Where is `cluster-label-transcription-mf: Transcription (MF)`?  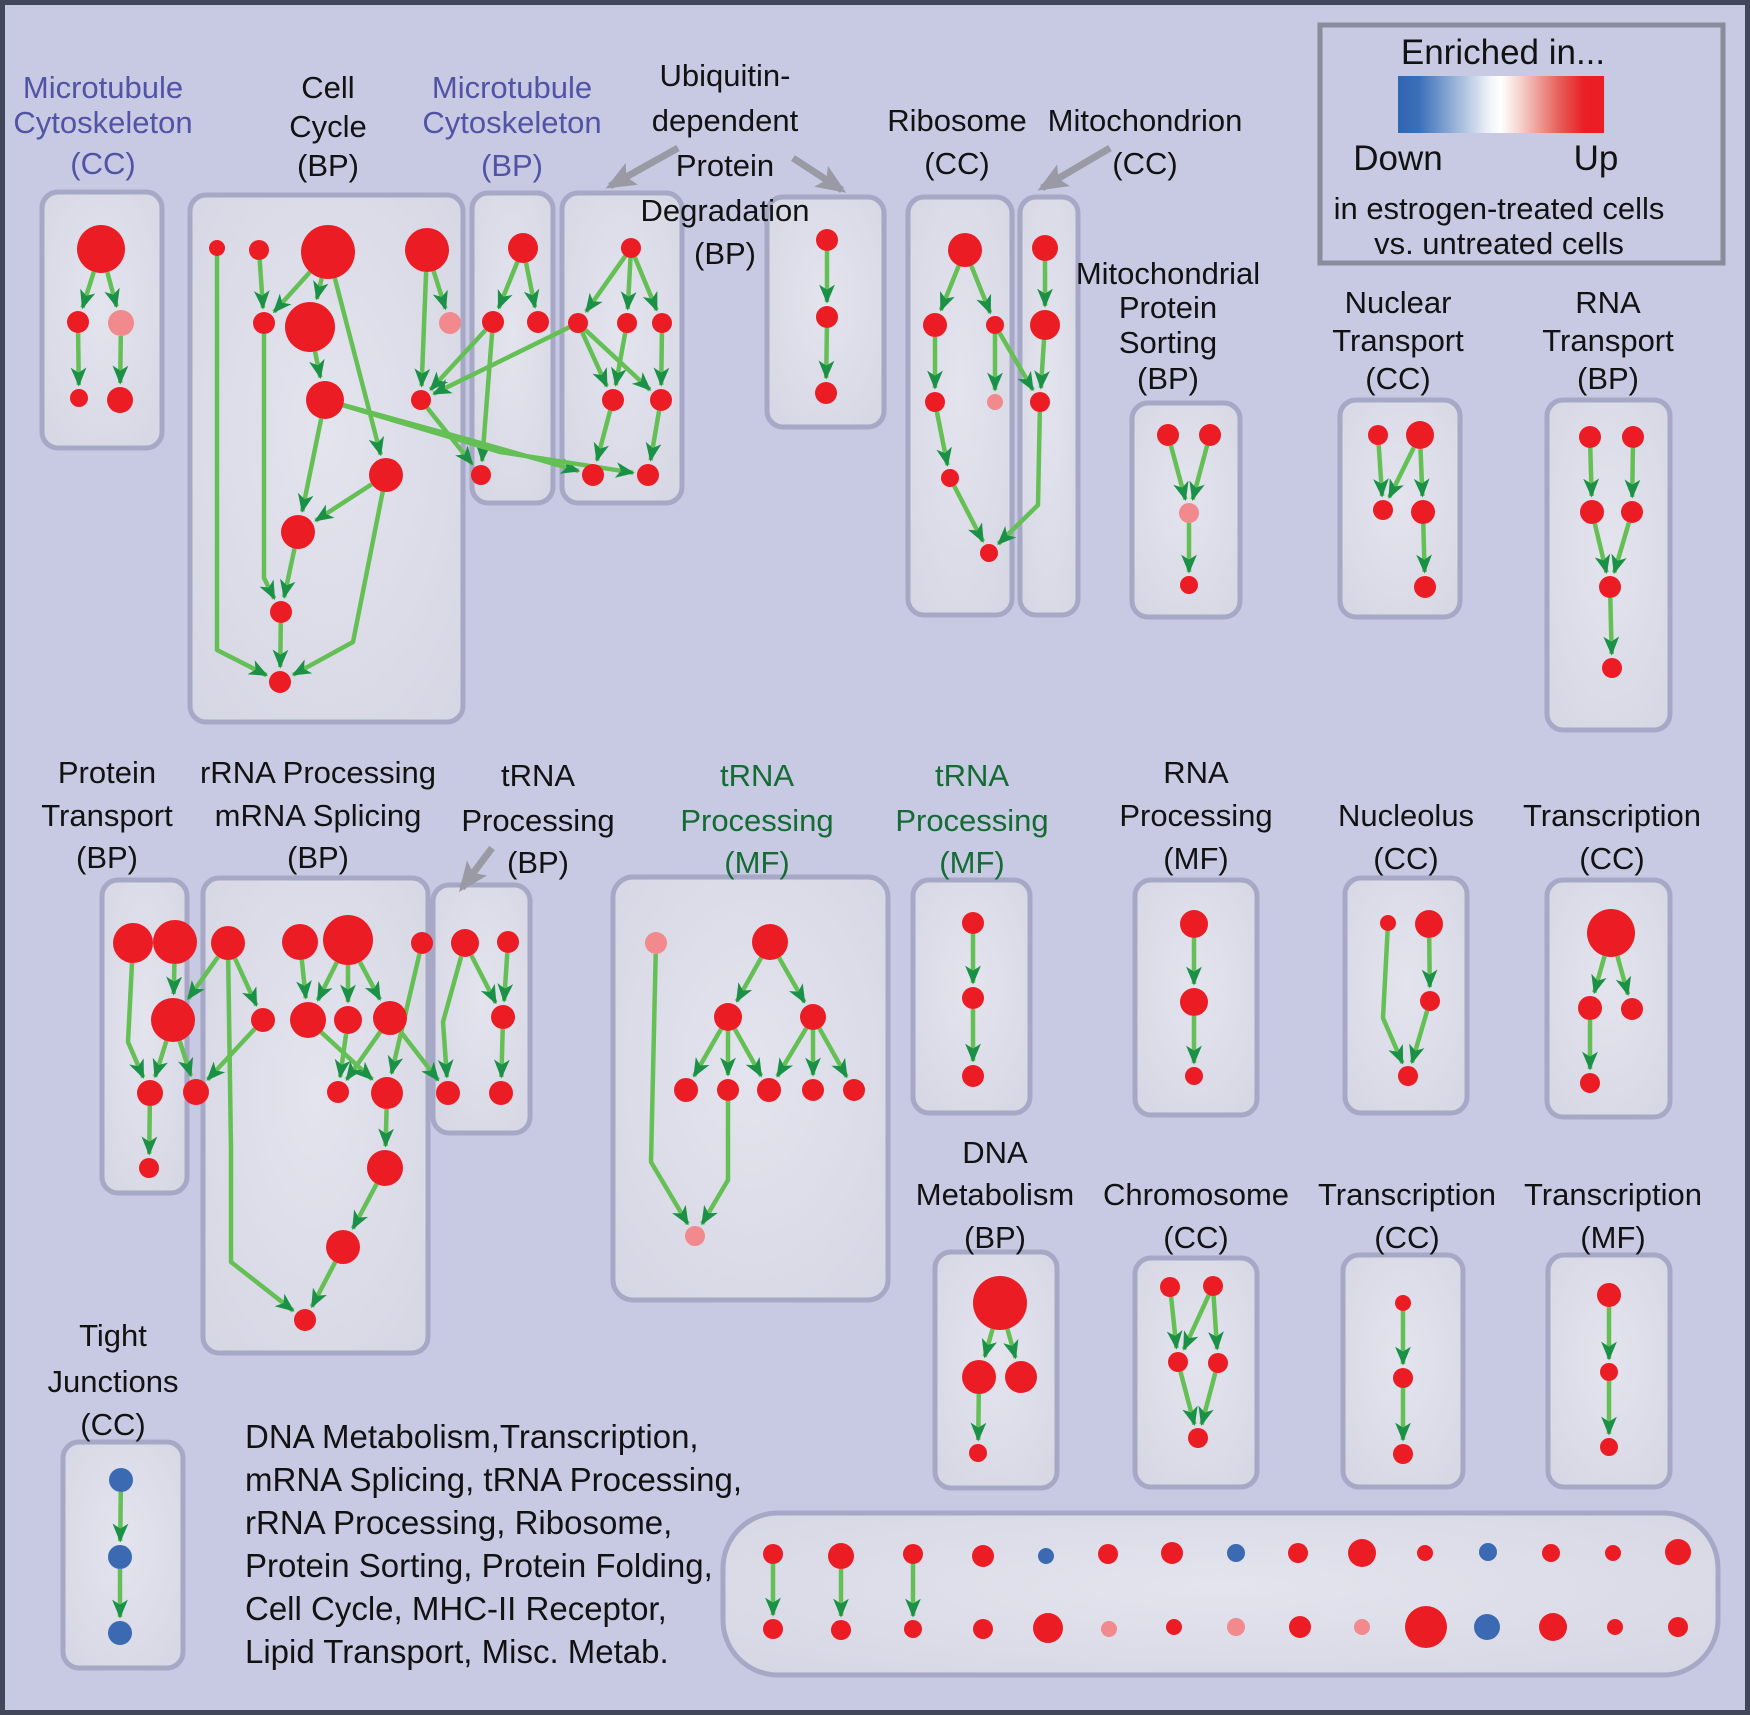 cluster-label-transcription-mf: Transcription (MF) is located at coordinates (1613, 1216).